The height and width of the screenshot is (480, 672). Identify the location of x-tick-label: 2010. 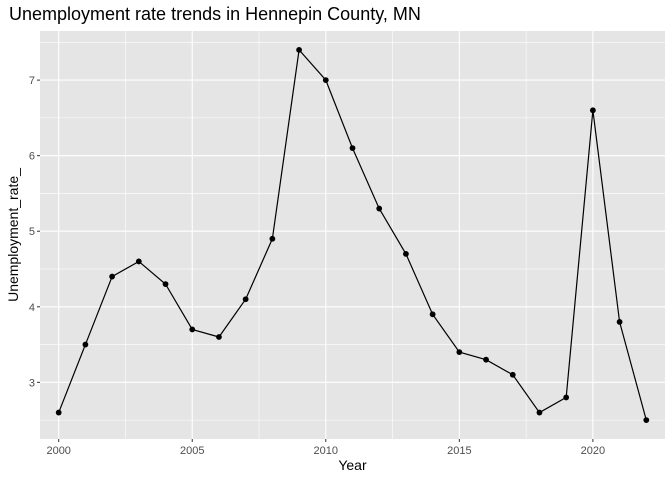
(326, 451).